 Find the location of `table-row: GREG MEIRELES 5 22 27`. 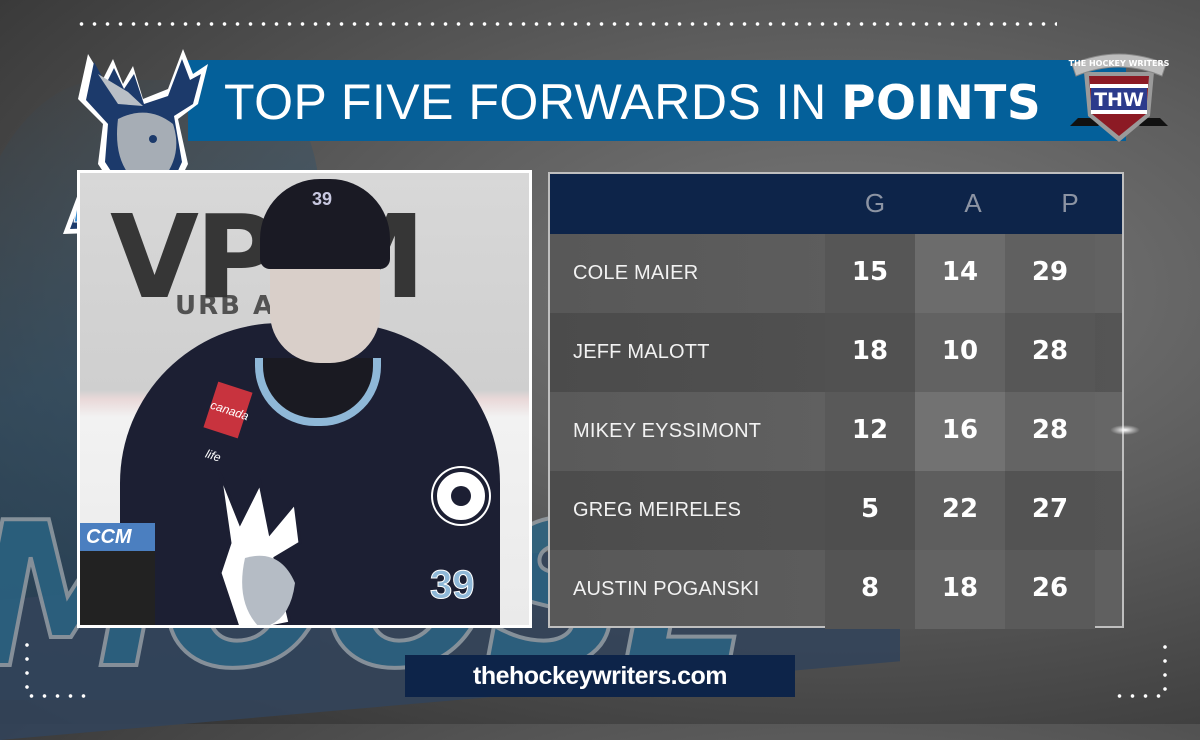

table-row: GREG MEIRELES 5 22 27 is located at coordinates (836, 510).